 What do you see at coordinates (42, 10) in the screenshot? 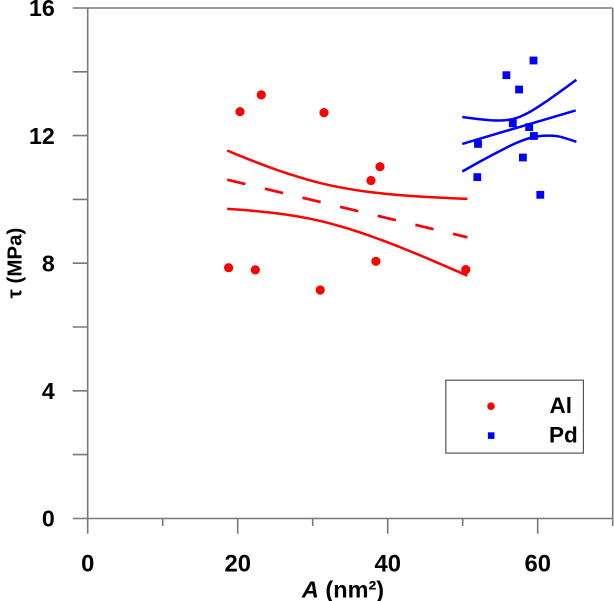
I see `svg-text: 16` at bounding box center [42, 10].